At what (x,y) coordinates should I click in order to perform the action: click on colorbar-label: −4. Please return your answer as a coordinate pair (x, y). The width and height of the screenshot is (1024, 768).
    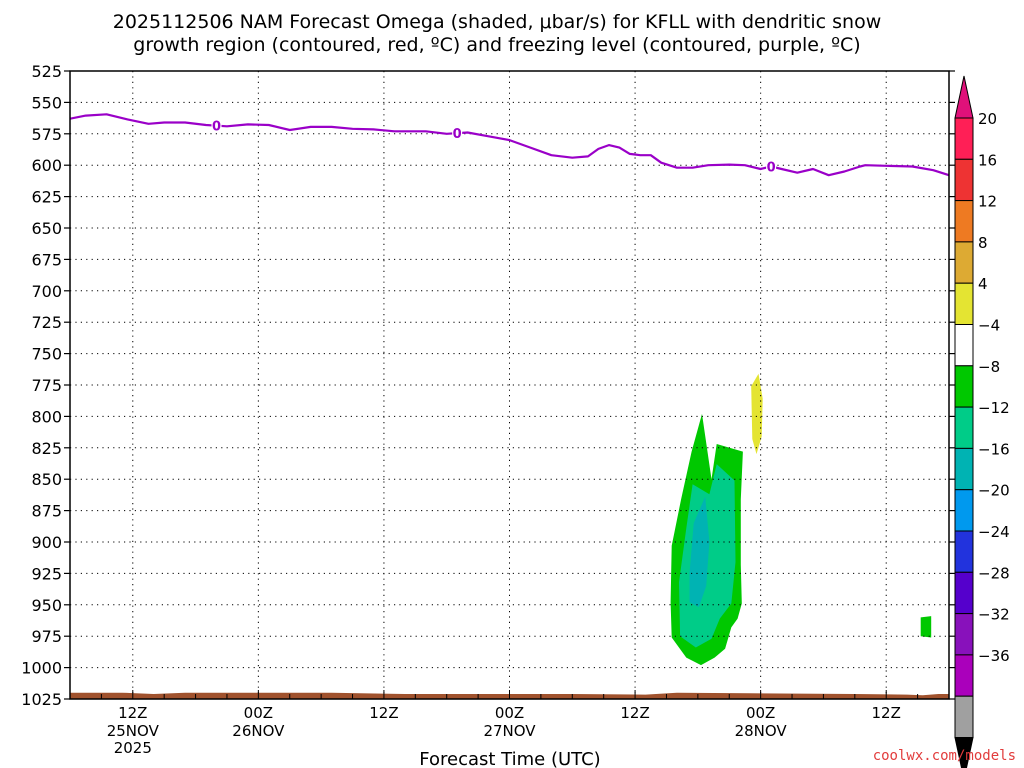
    Looking at the image, I should click on (989, 326).